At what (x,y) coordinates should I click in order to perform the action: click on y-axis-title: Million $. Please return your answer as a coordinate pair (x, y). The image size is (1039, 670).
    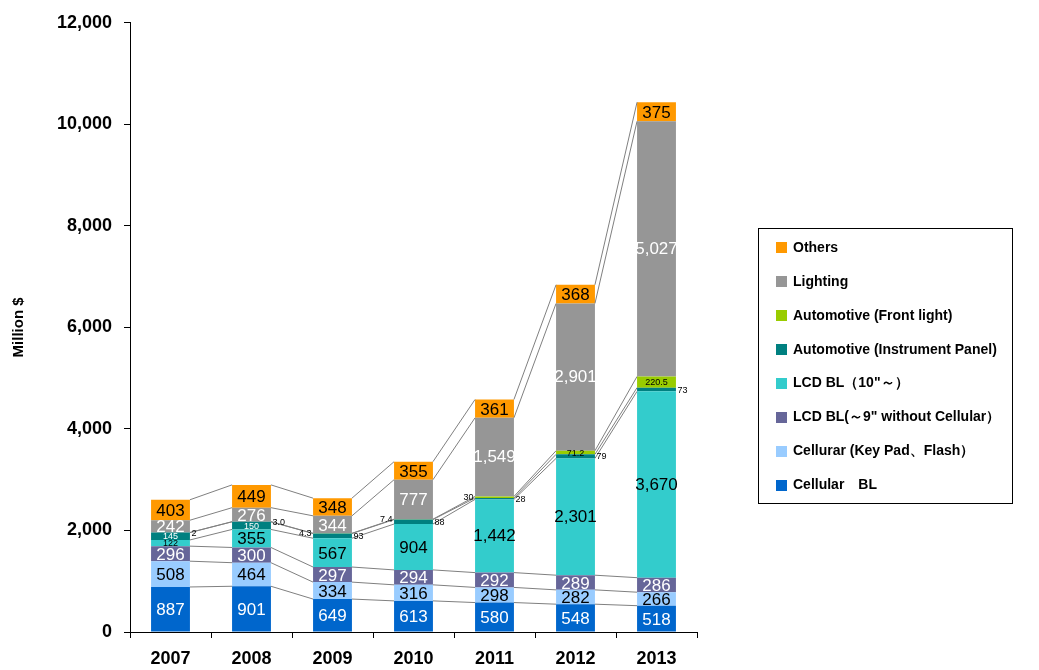
    Looking at the image, I should click on (18, 327).